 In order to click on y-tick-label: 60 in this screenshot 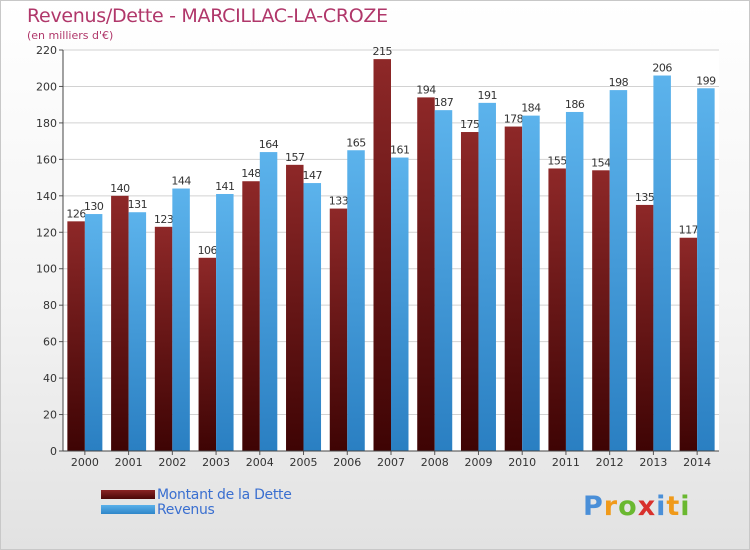, I will do `click(50, 342)`.